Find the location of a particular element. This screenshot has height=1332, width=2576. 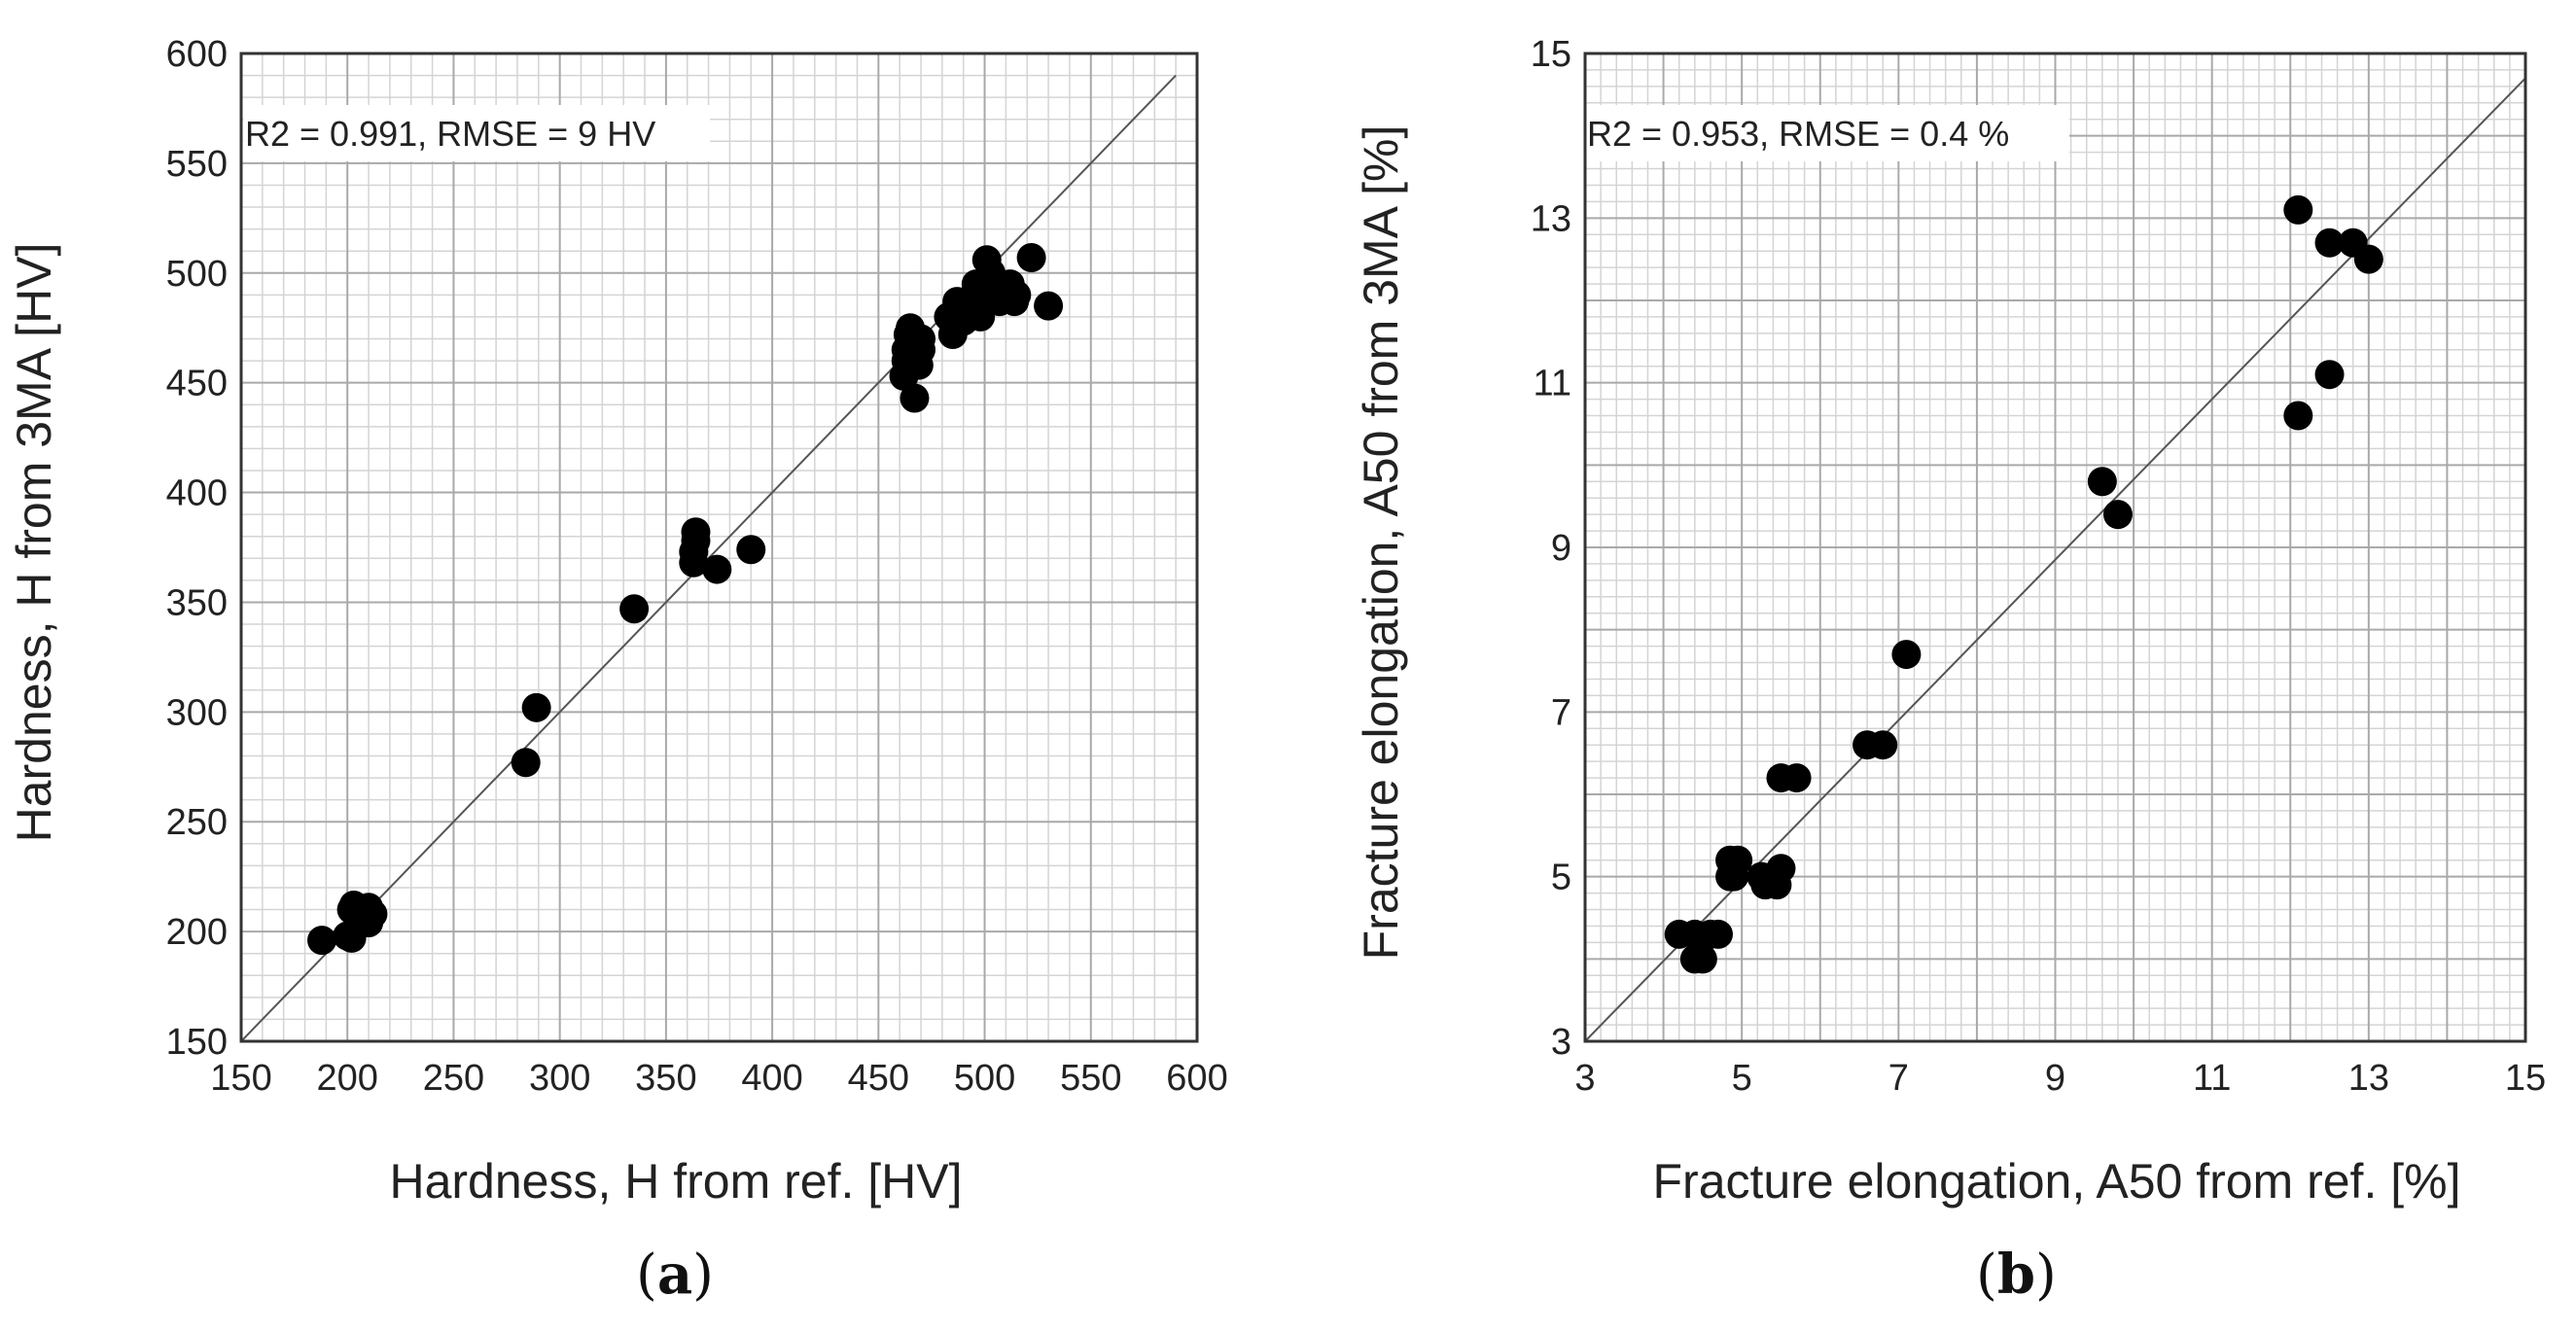

x-tick-label: 7 is located at coordinates (1899, 1079).